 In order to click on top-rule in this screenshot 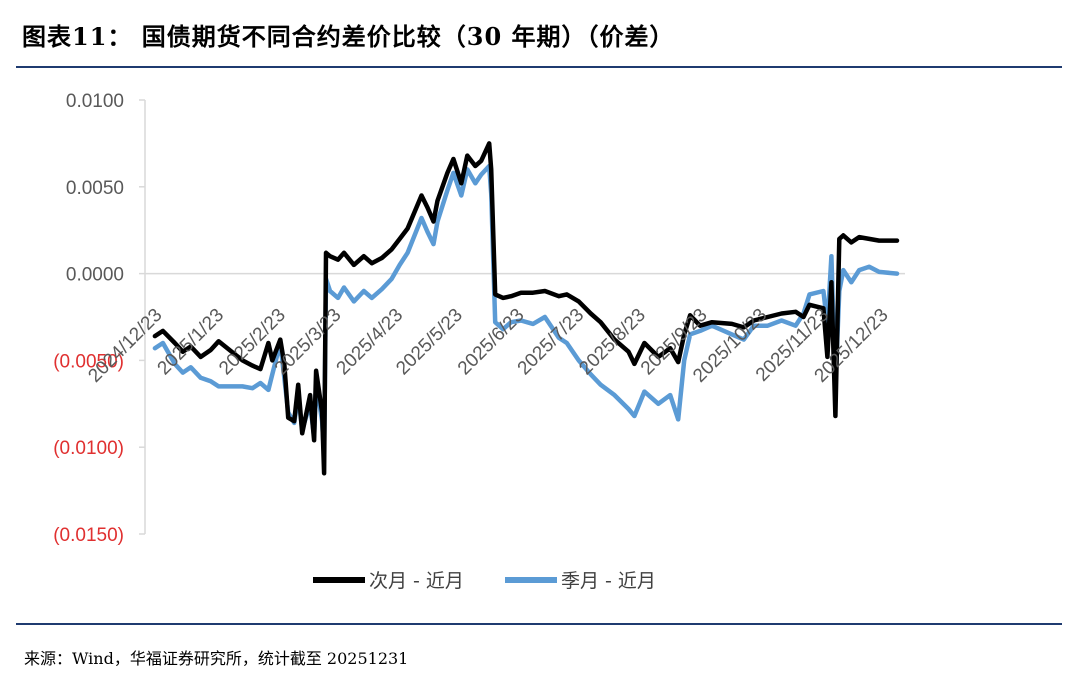, I will do `click(539, 67)`.